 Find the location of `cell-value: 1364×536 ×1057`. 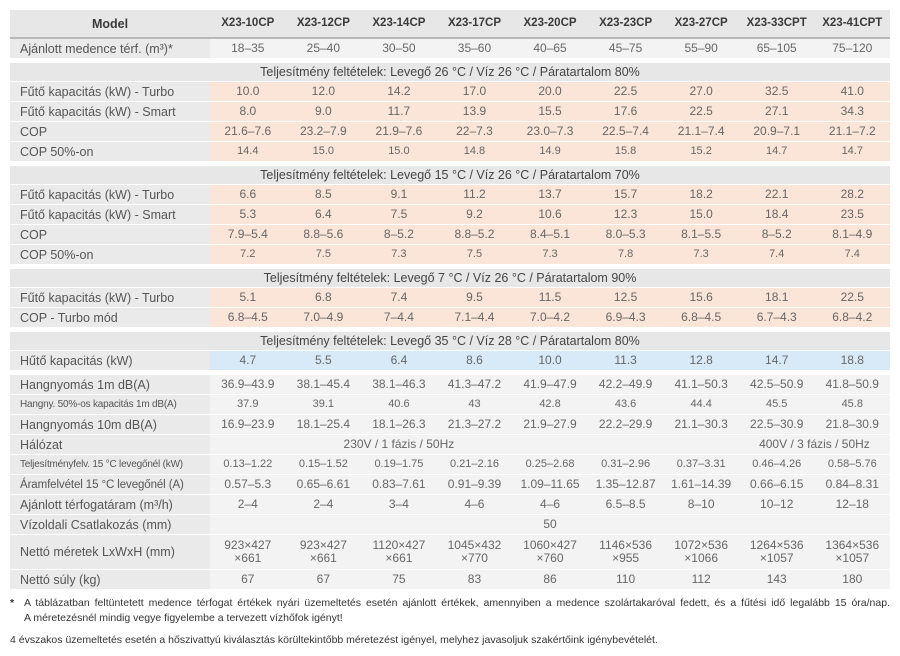

cell-value: 1364×536 ×1057 is located at coordinates (852, 552).